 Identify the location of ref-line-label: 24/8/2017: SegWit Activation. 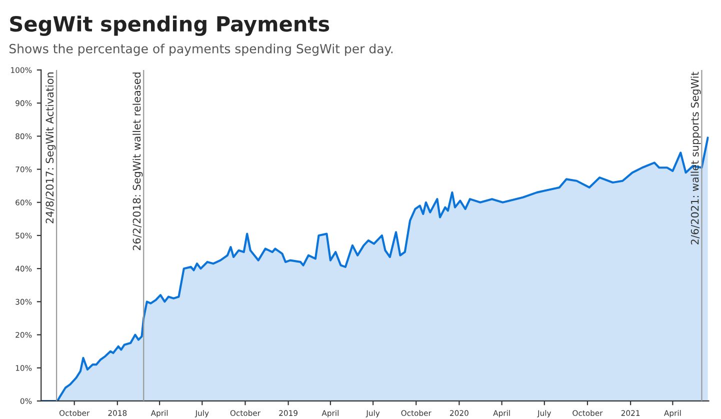
(51, 148).